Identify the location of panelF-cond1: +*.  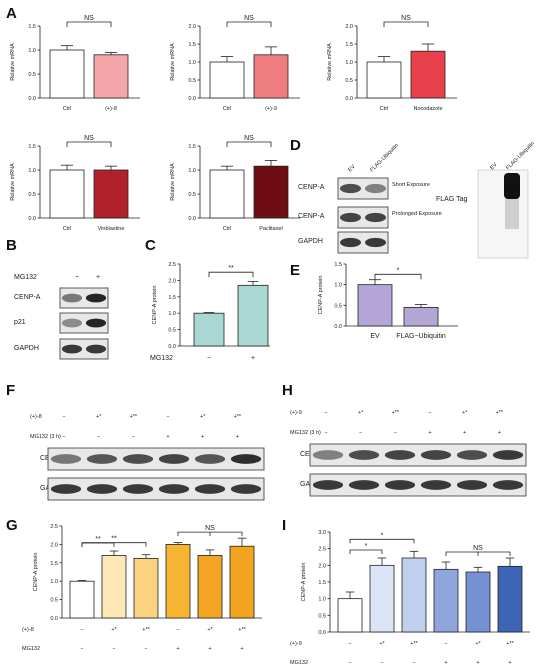
(99, 417).